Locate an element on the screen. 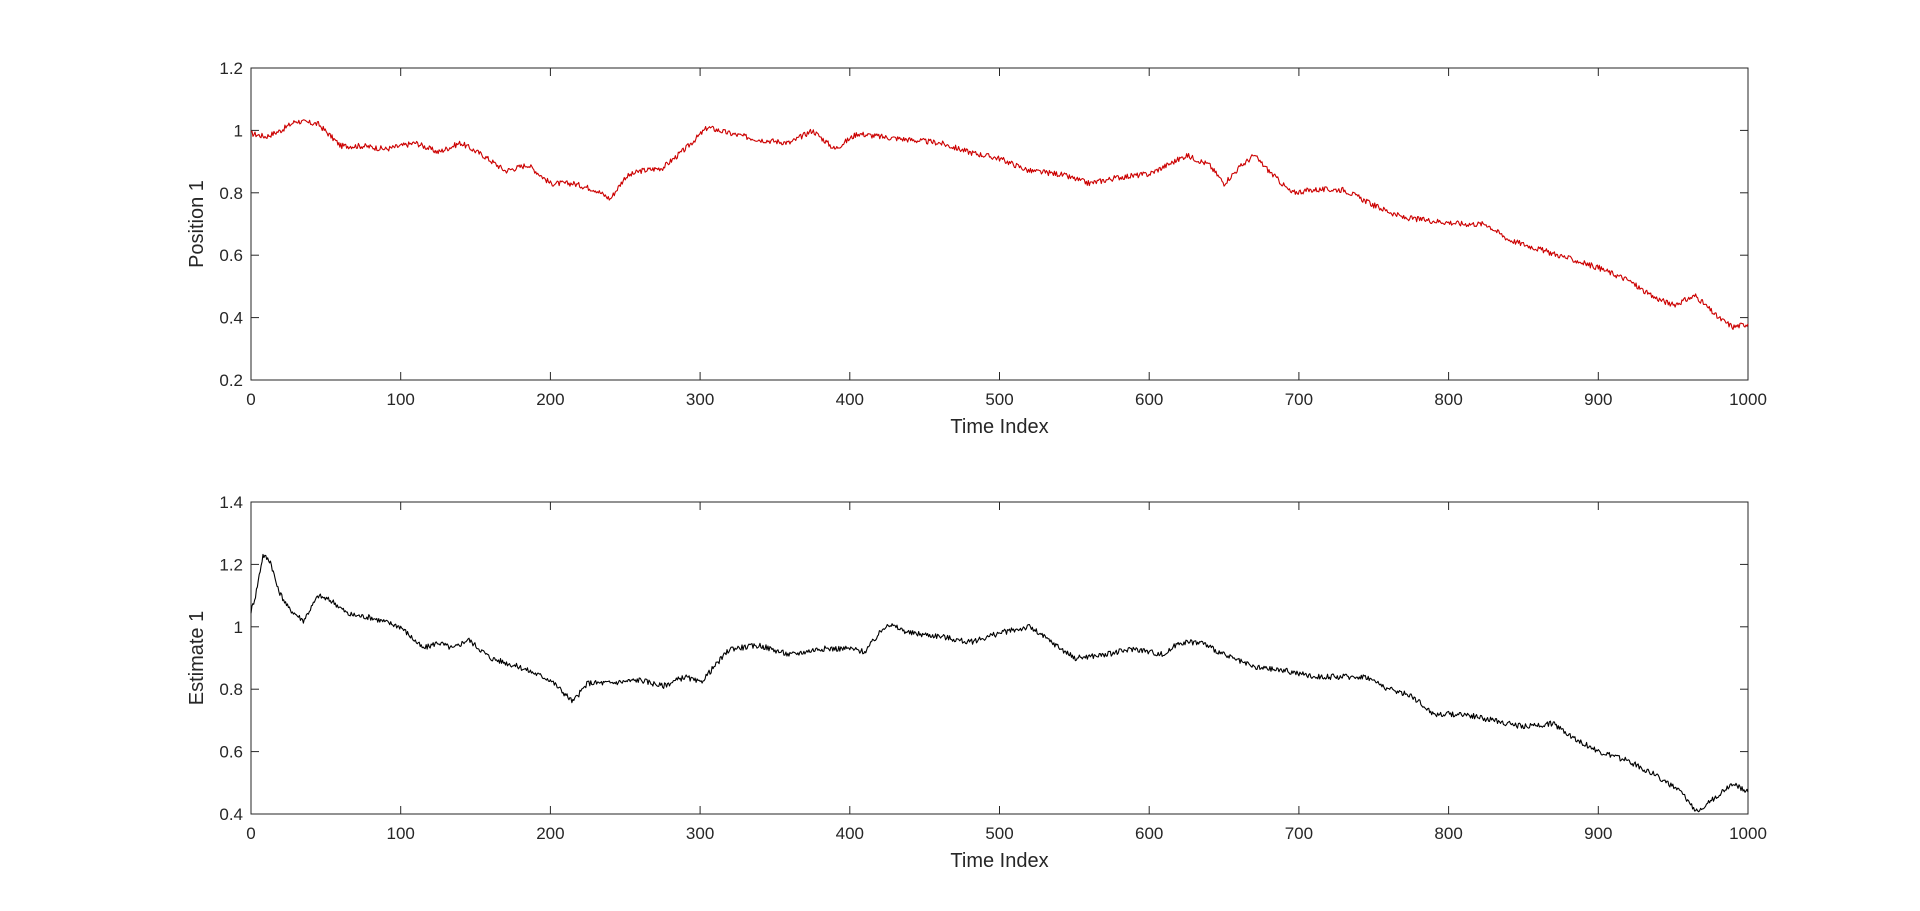  position-x-tick-label: 700 is located at coordinates (1299, 399).